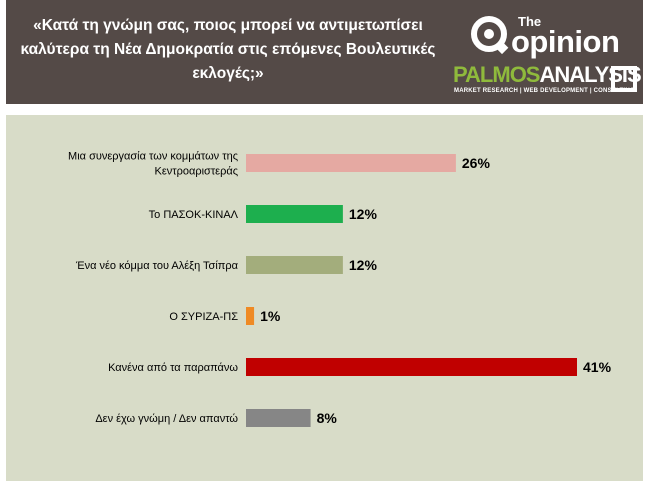 This screenshot has width=649, height=489. Describe the element at coordinates (496, 74) in the screenshot. I see `palmos-word: PALMOS` at that location.